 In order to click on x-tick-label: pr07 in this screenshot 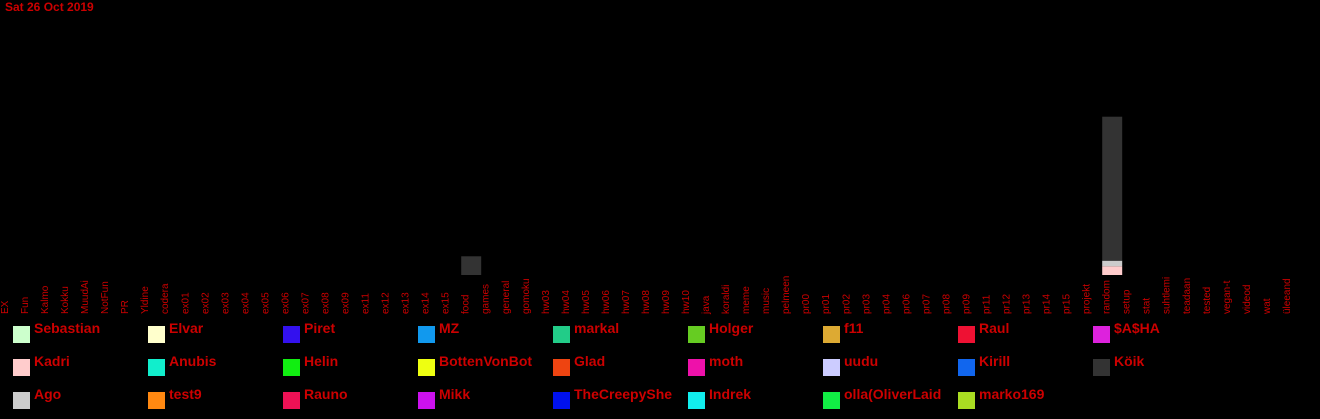, I will do `click(926, 304)`.